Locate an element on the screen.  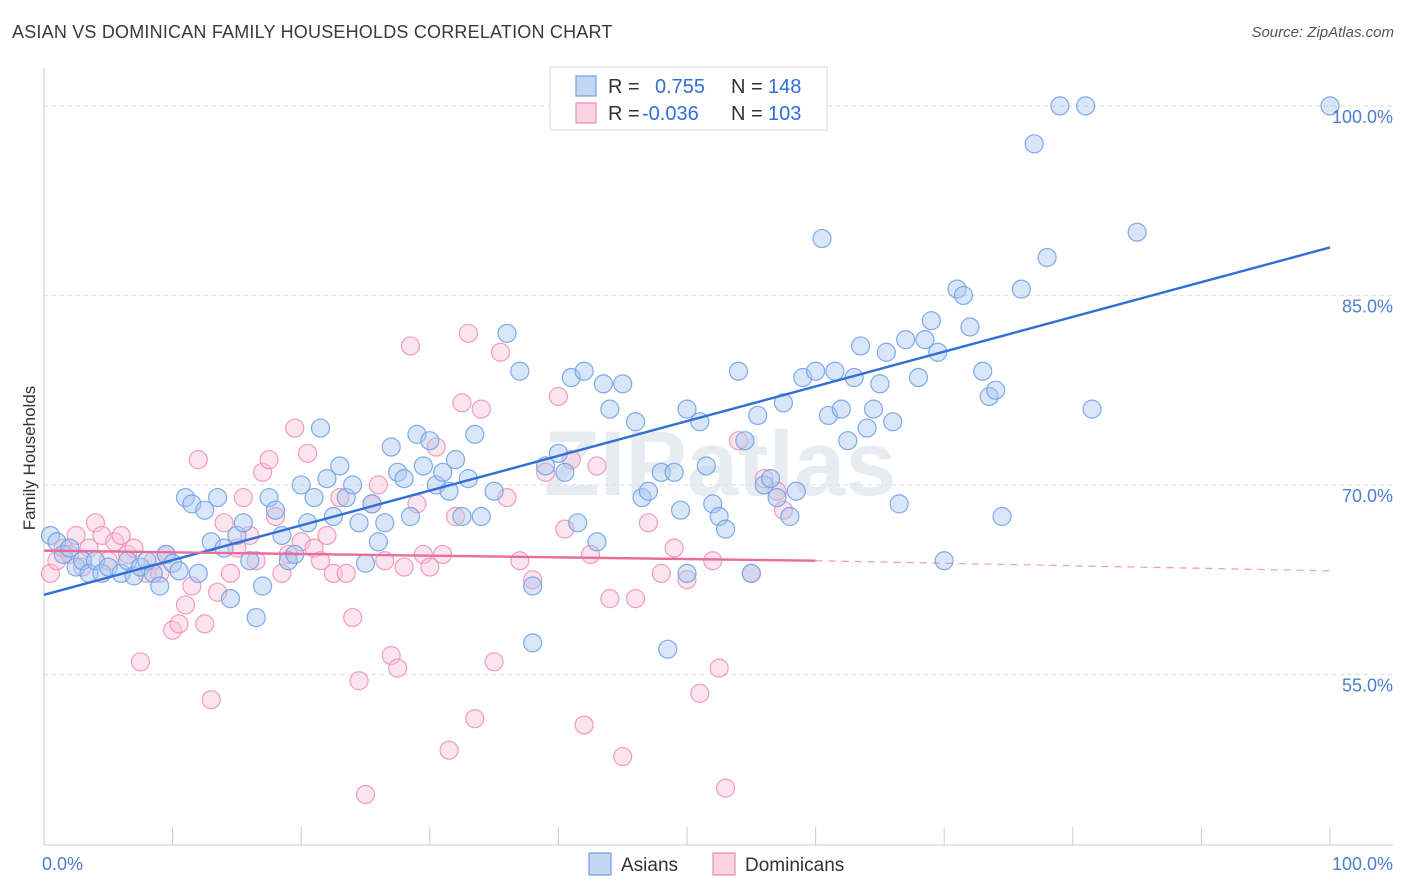
y-tick-label-3: 100.0% is located at coordinates (1362, 117).